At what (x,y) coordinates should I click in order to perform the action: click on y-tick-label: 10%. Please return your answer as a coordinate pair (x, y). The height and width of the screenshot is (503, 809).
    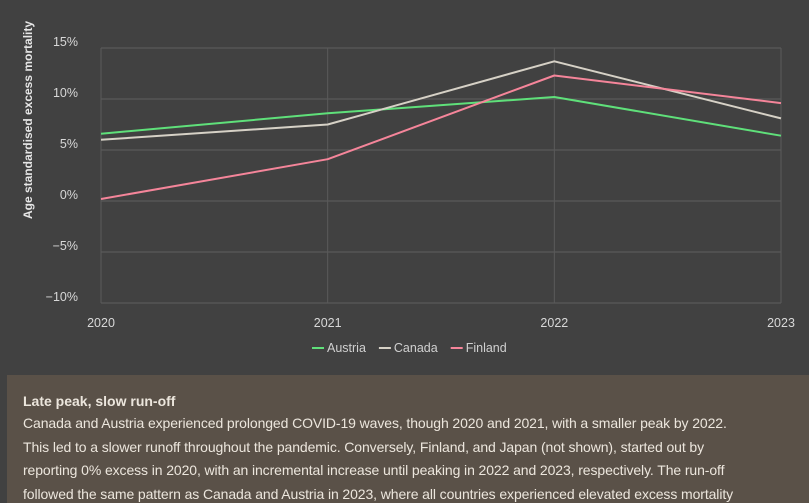
    Looking at the image, I should click on (65, 93).